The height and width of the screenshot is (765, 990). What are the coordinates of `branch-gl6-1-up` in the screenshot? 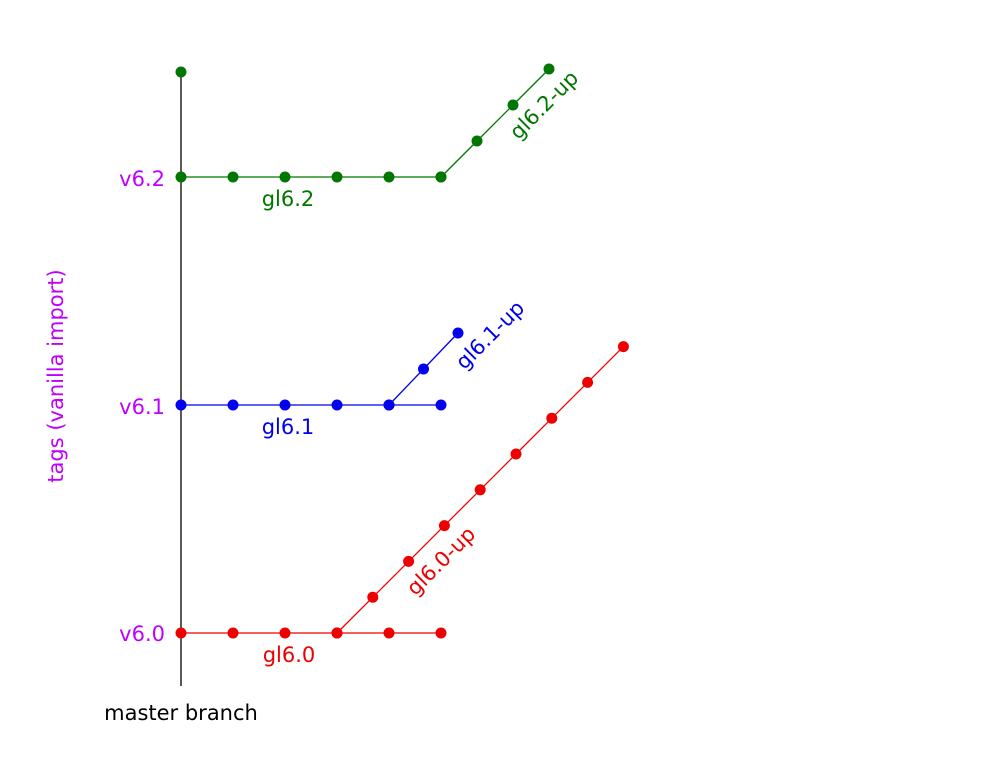 It's located at (423, 369).